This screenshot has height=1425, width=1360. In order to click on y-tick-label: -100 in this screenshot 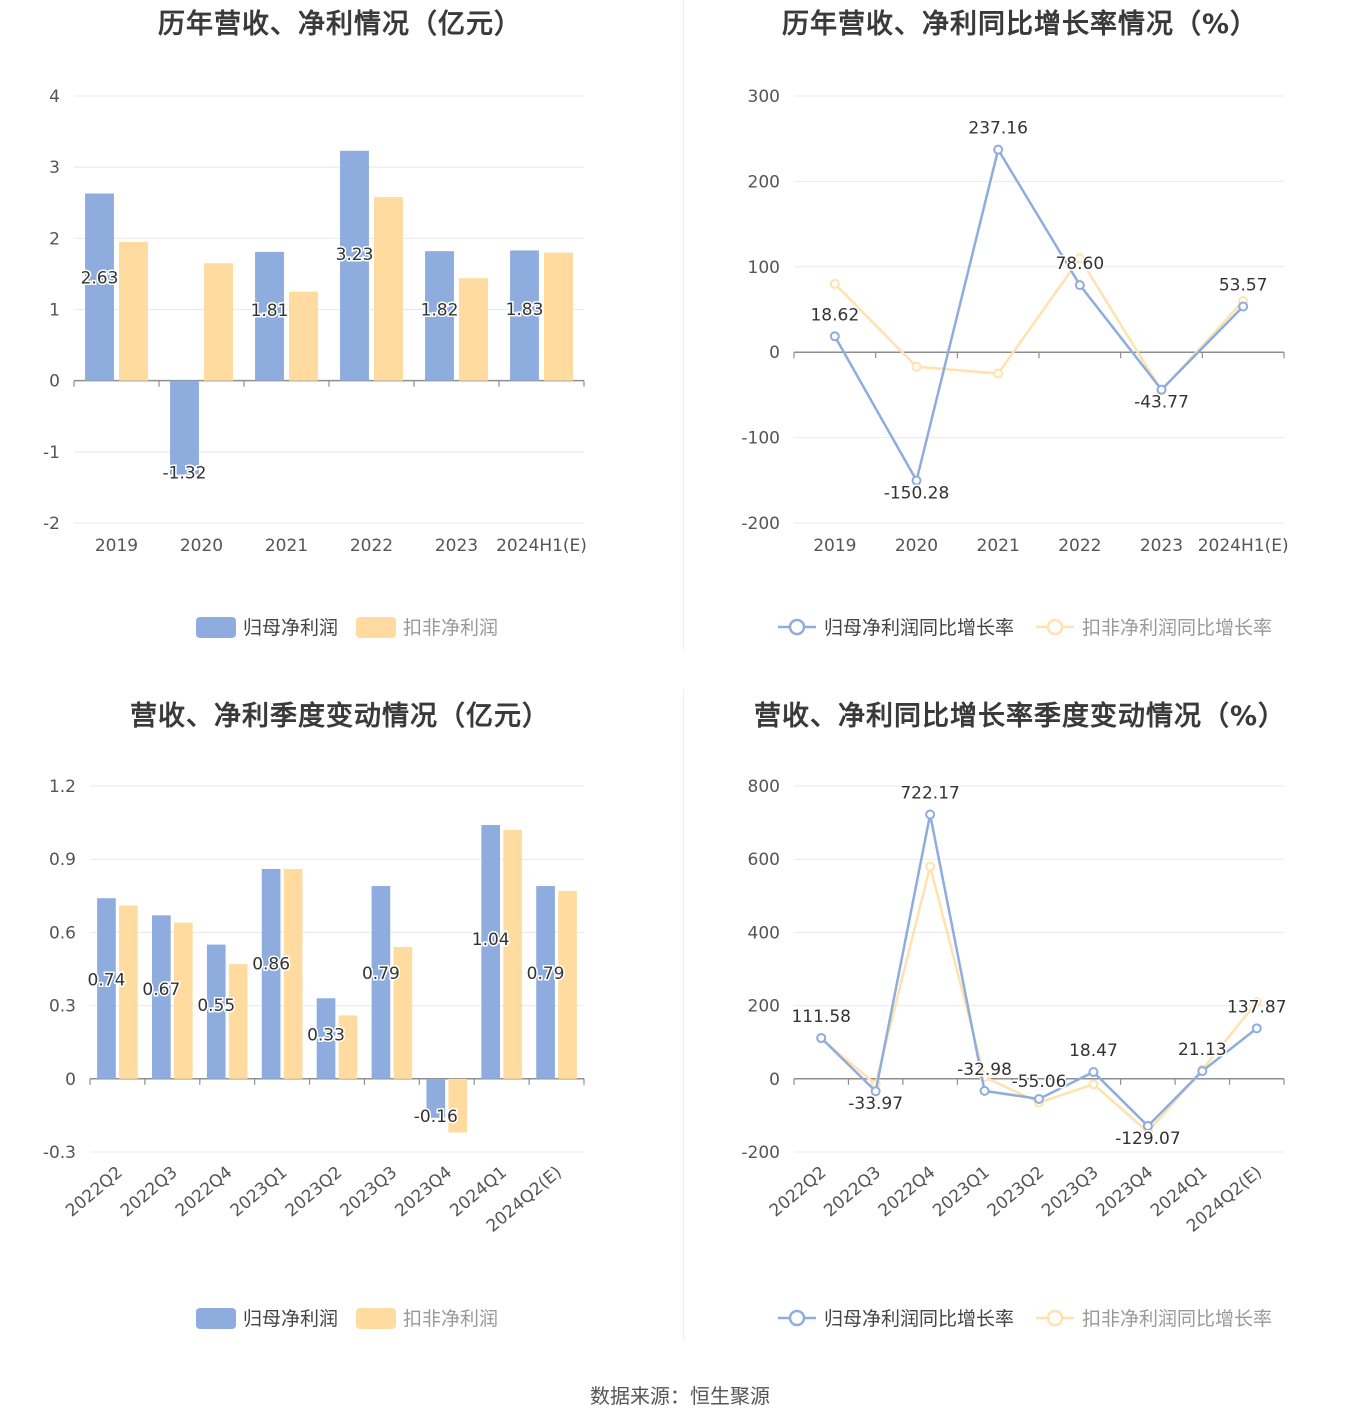, I will do `click(760, 439)`.